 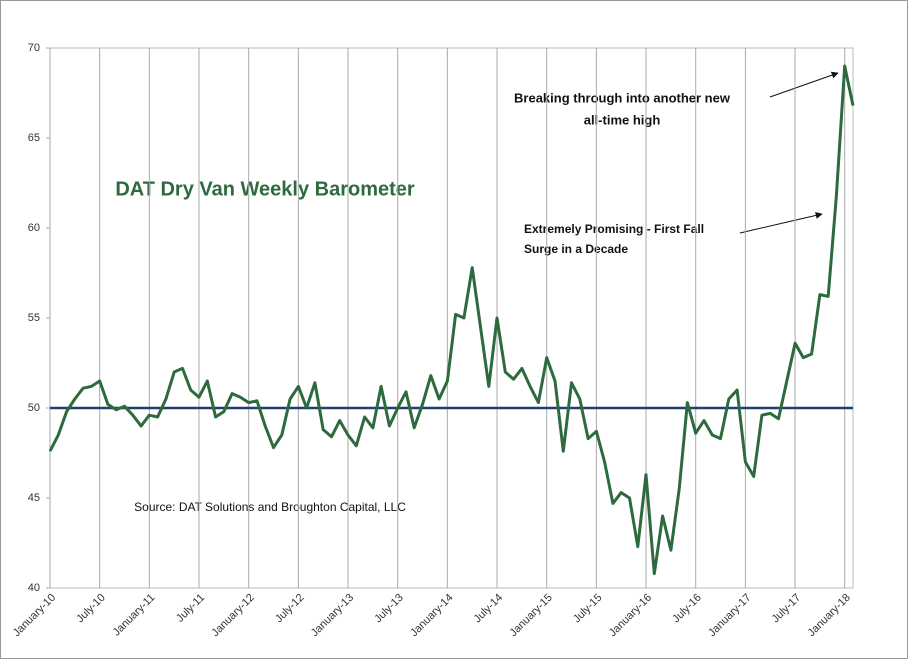 What do you see at coordinates (622, 97) in the screenshot?
I see `annotation: Breaking through into another new` at bounding box center [622, 97].